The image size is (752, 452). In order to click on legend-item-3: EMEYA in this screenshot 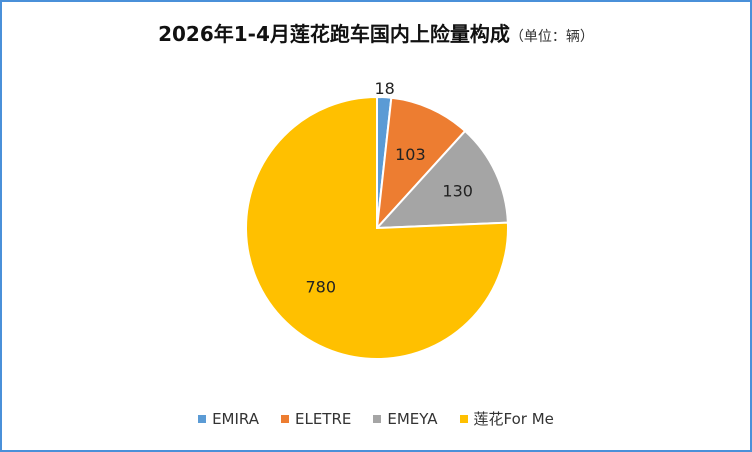, I will do `click(405, 418)`.